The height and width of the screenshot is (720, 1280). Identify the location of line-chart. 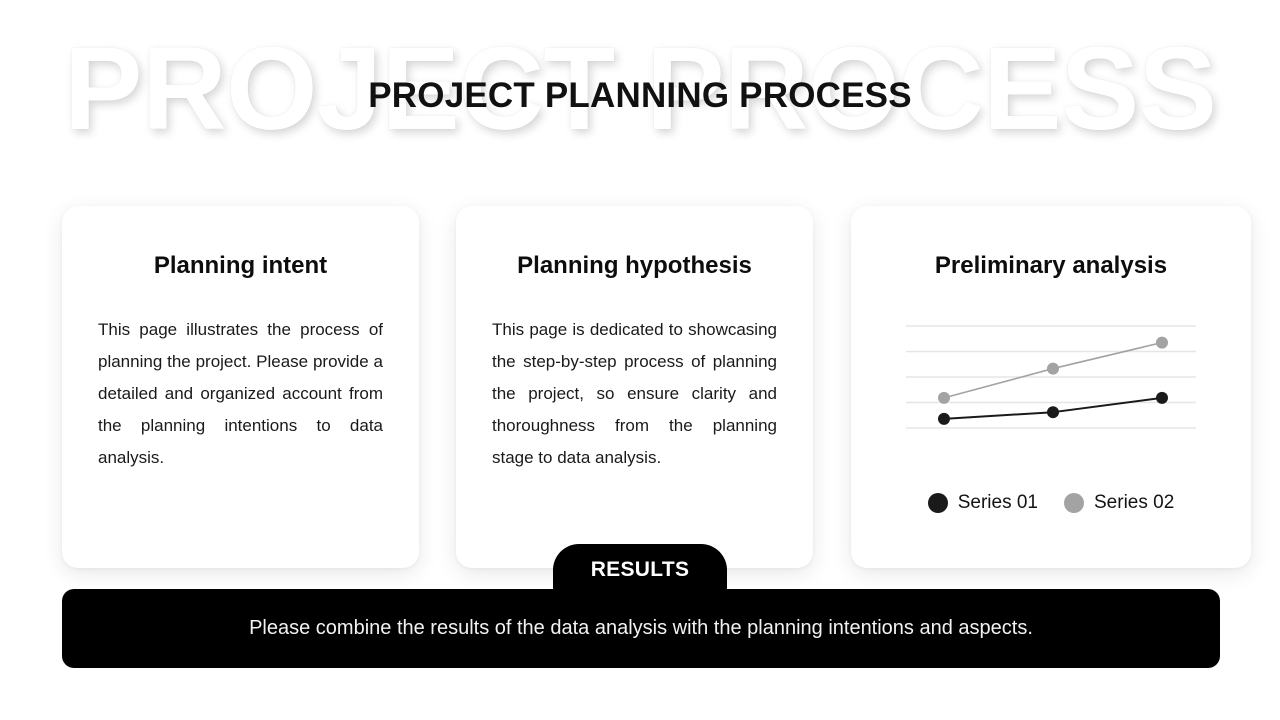
(1051, 377).